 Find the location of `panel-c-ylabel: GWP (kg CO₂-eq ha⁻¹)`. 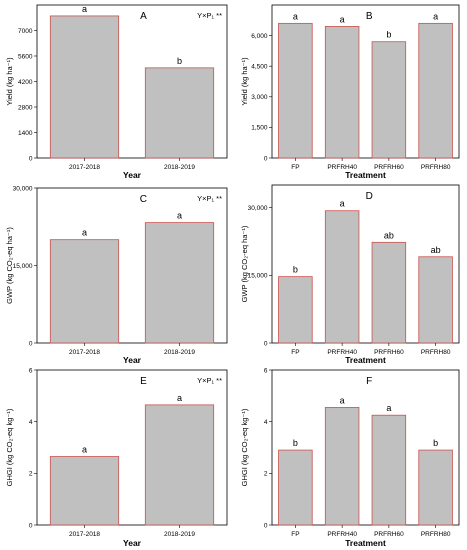

panel-c-ylabel: GWP (kg CO₂-eq ha⁻¹) is located at coordinates (9, 265).